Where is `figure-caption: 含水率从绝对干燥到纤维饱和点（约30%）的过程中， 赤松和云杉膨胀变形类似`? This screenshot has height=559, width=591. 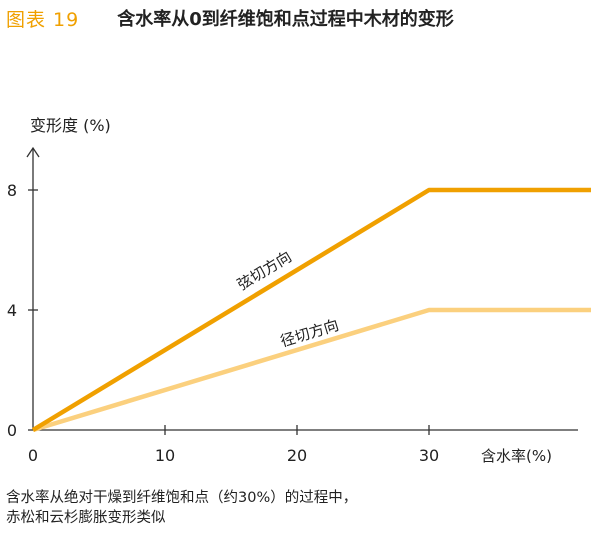
figure-caption: 含水率从绝对干燥到纤维饱和点（约30%）的过程中， 赤松和云杉膨胀变形类似 is located at coordinates (181, 508).